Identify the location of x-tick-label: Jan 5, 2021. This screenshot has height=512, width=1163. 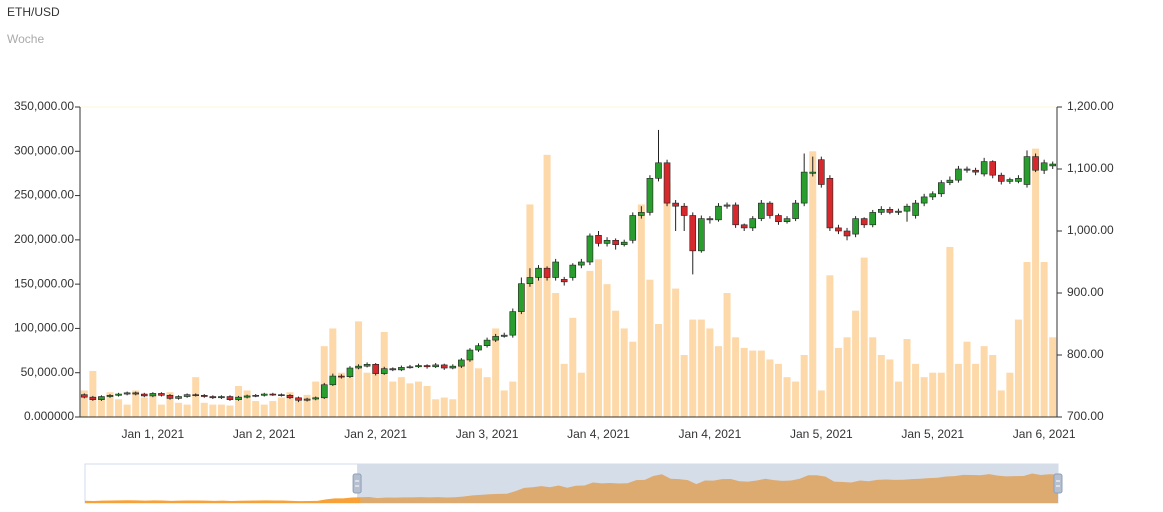
(932, 434).